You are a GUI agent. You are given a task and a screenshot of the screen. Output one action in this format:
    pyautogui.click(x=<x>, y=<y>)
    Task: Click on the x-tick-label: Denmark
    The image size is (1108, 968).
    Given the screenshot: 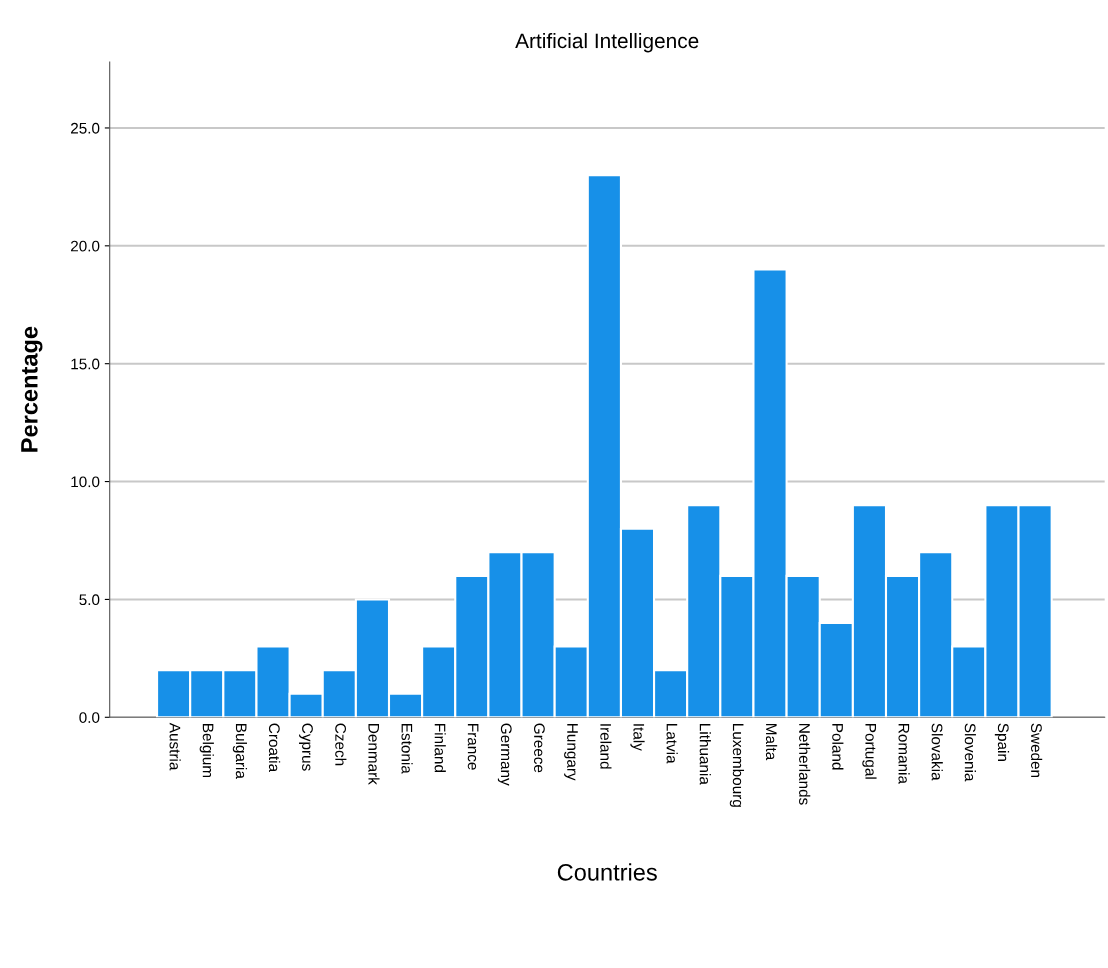 What is the action you would take?
    pyautogui.click(x=374, y=754)
    